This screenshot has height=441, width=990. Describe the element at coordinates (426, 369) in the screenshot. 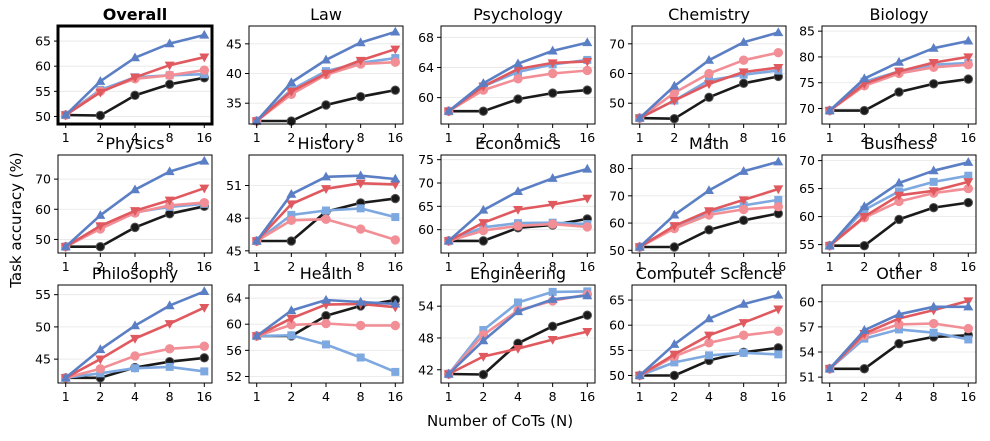

I see `y-tick-label: 42` at that location.